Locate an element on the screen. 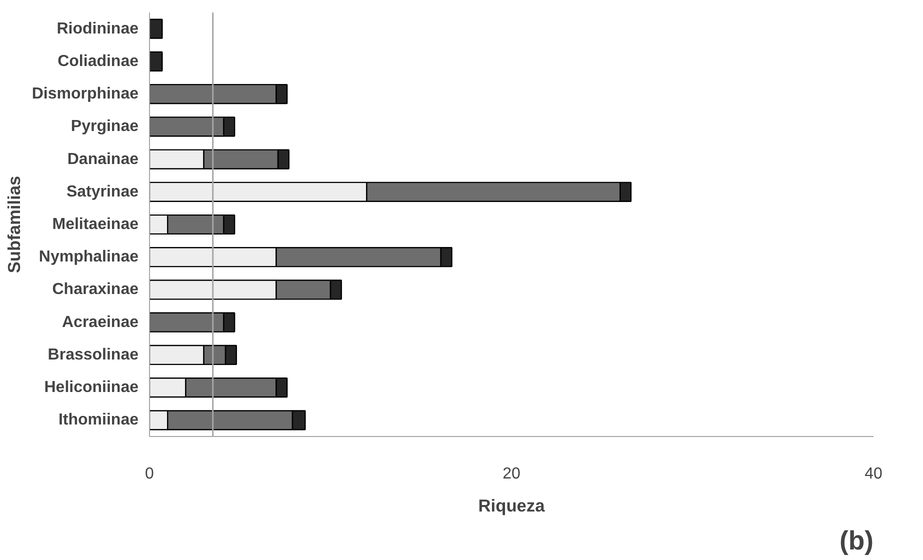 This screenshot has width=923, height=560. y-tick-label: Satyrinae is located at coordinates (102, 191).